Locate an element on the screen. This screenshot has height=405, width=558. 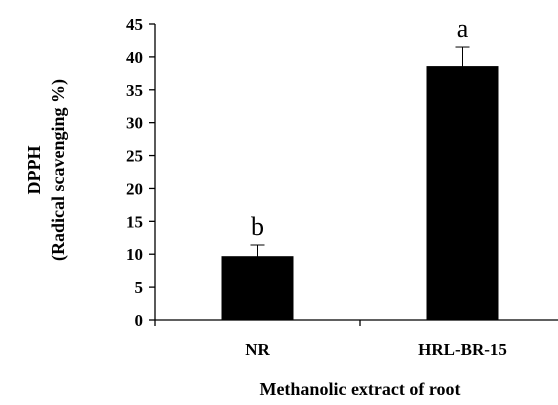
significance-letter: b is located at coordinates (257, 226).